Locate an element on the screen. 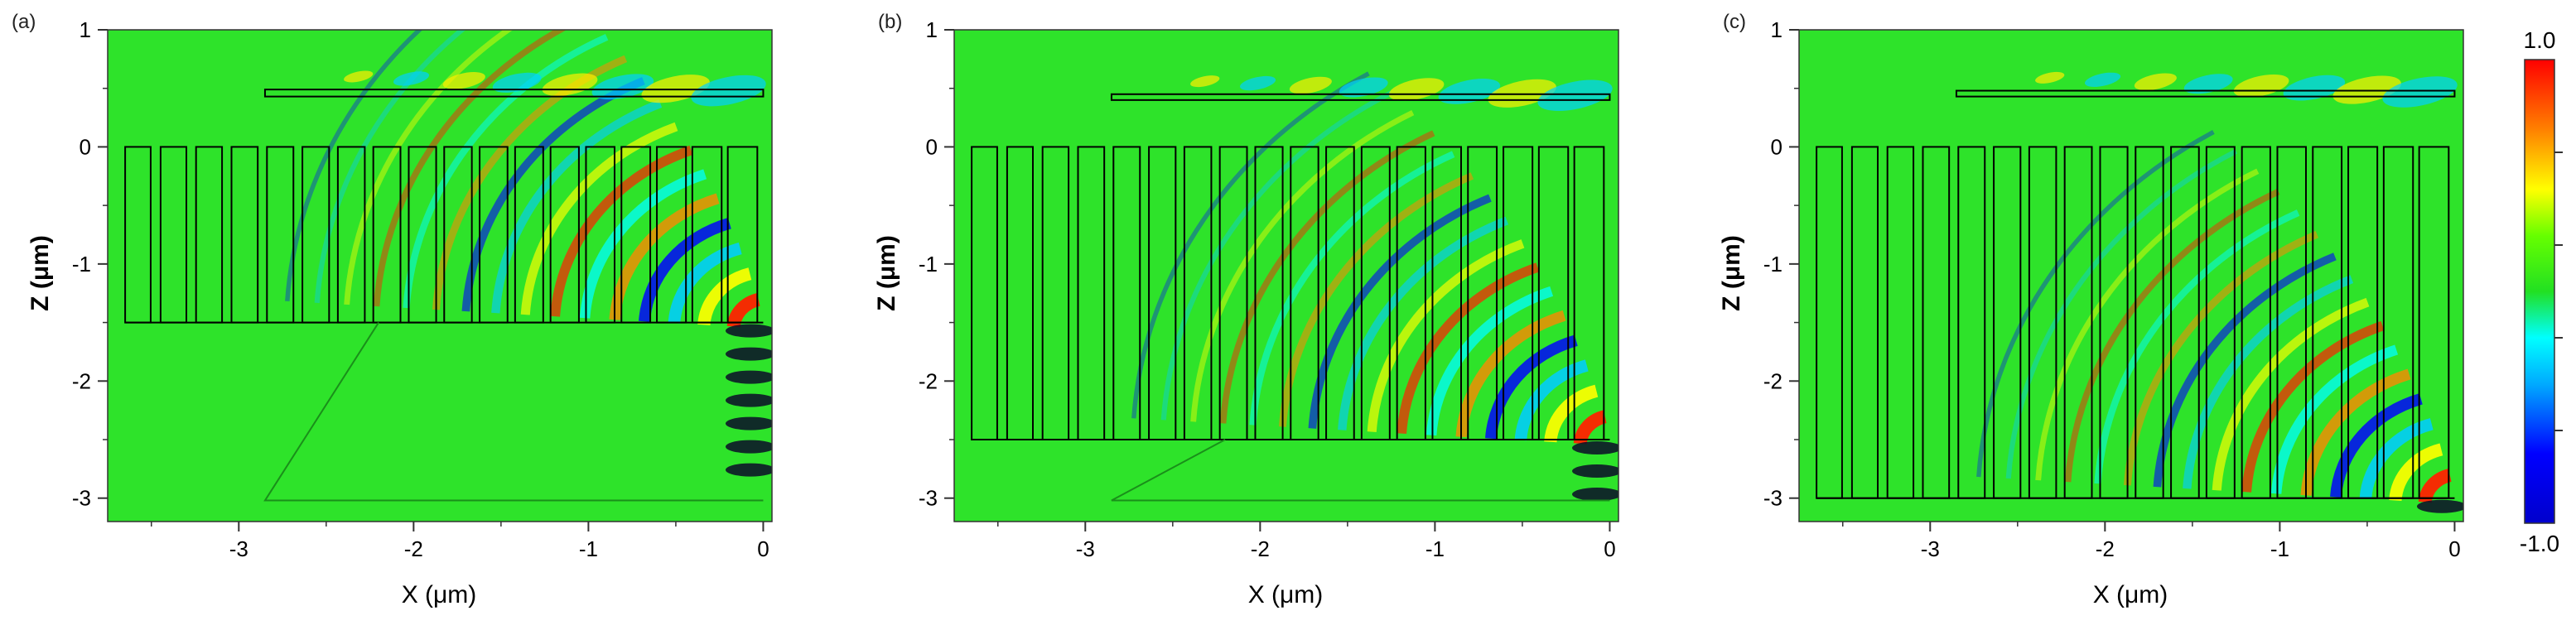 The image size is (2576, 630). colorbar-ticks is located at coordinates (2558, 291).